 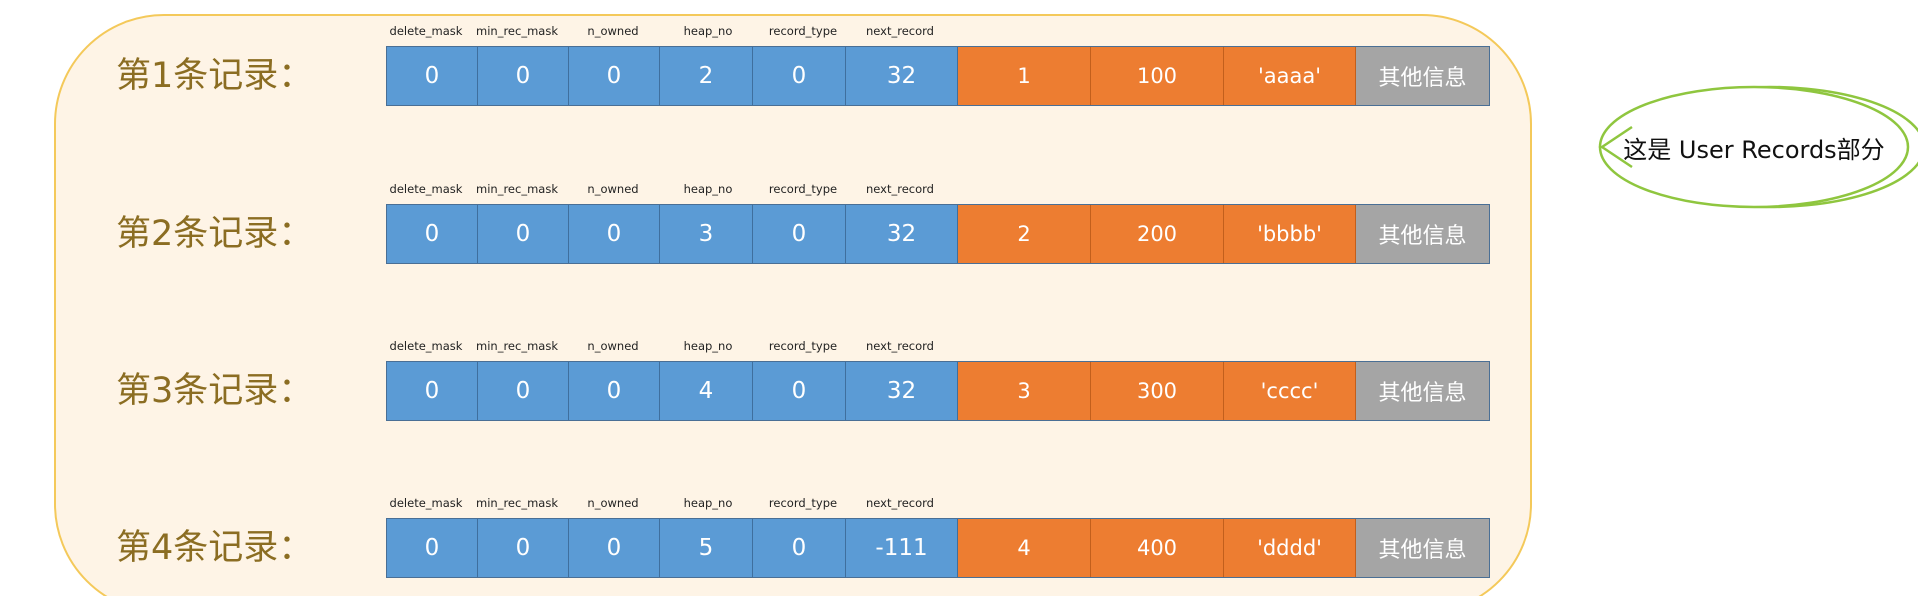 I want to click on data-column-cell: 3, so click(x=1024, y=391).